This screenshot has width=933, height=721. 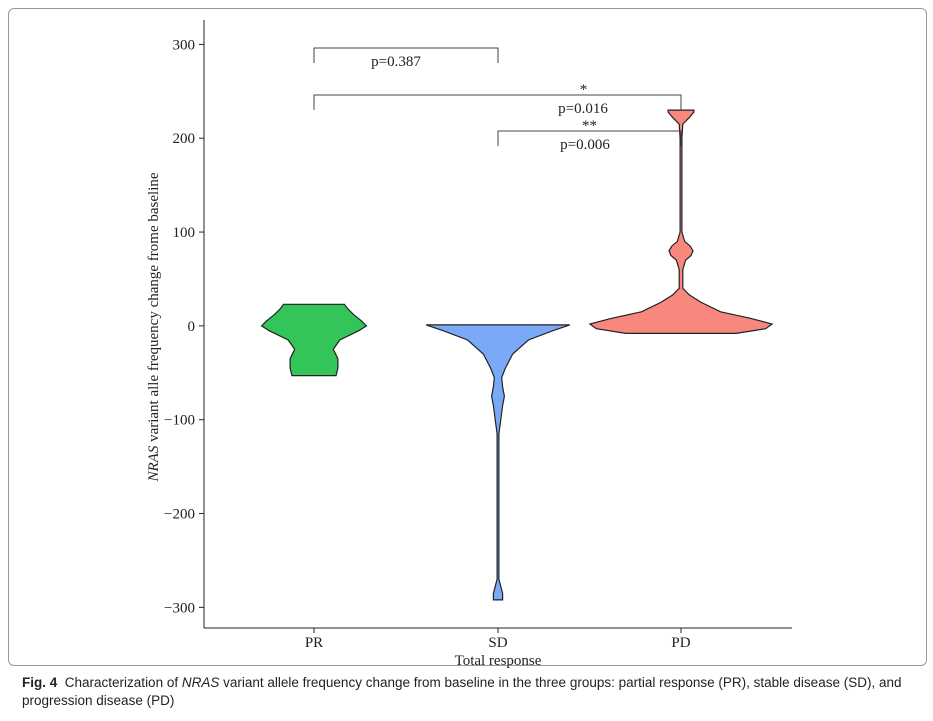 I want to click on y-tick-label: 100, so click(x=184, y=233).